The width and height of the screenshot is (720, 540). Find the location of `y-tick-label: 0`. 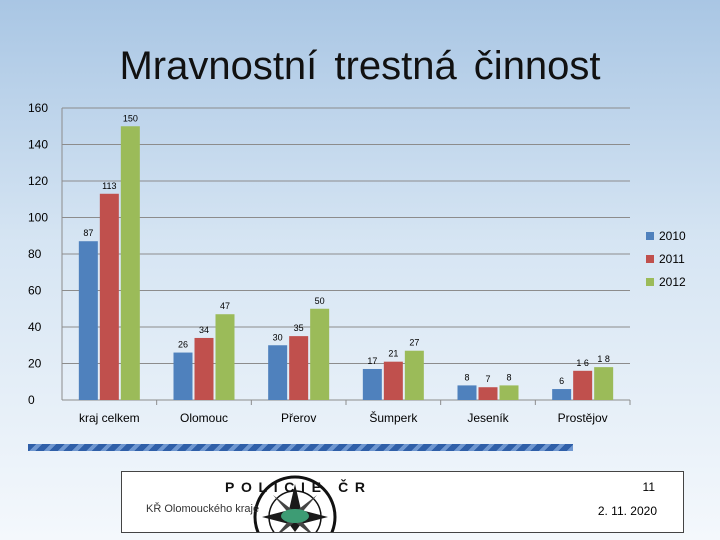

y-tick-label: 0 is located at coordinates (31, 400).